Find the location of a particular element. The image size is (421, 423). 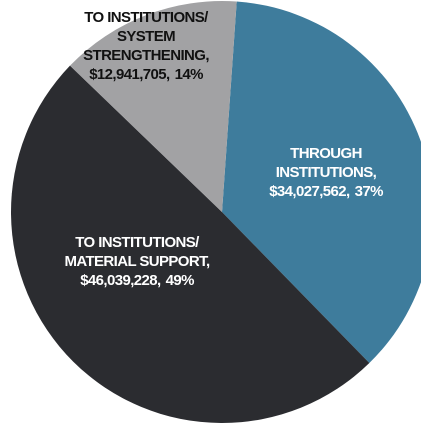

percent-label: 49% is located at coordinates (180, 280).